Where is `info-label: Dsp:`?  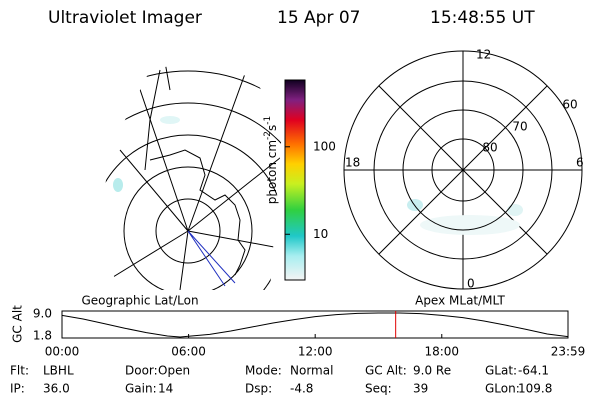 info-label: Dsp: is located at coordinates (258, 389).